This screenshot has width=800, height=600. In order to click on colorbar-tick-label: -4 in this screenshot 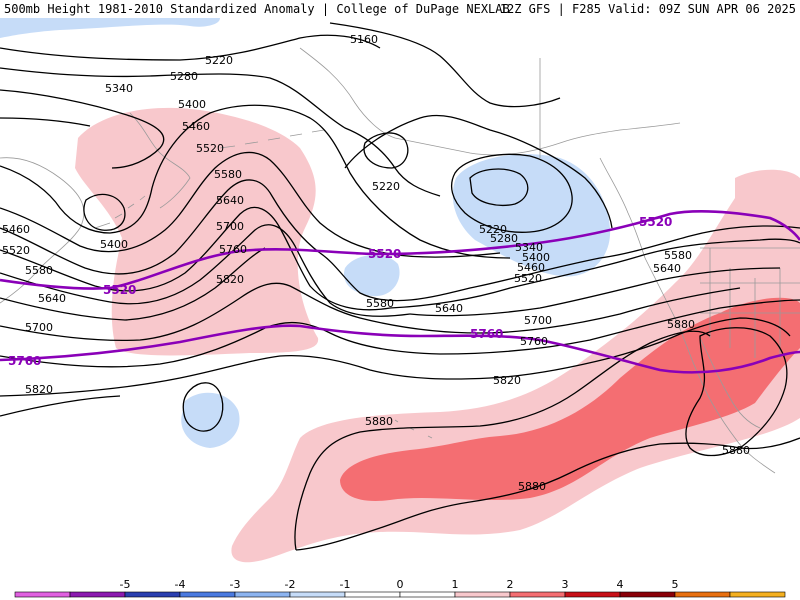, I will do `click(180, 584)`.